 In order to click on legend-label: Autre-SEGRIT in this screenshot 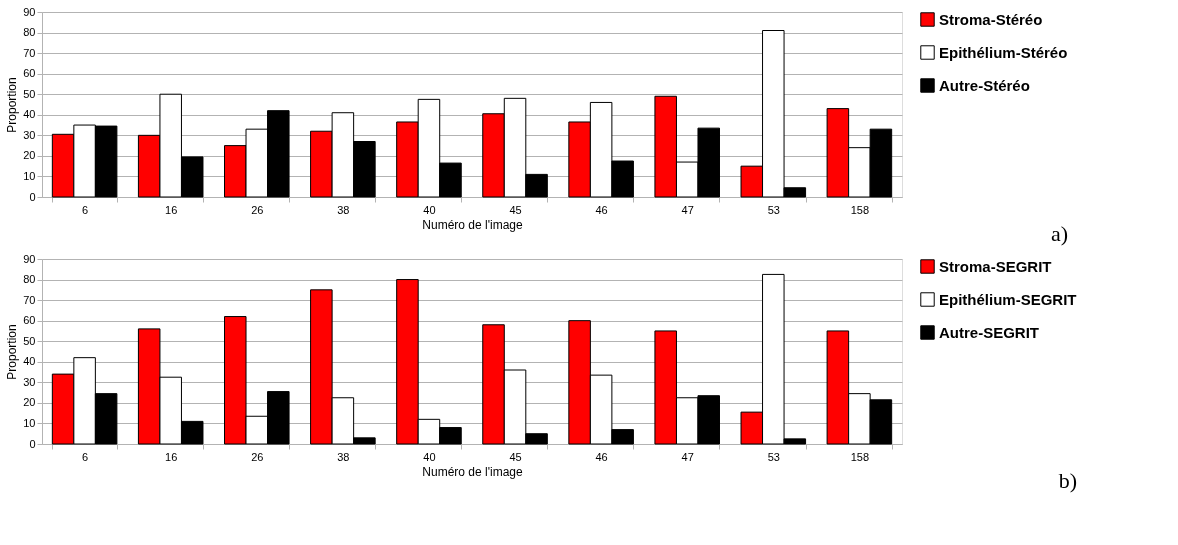, I will do `click(989, 332)`.